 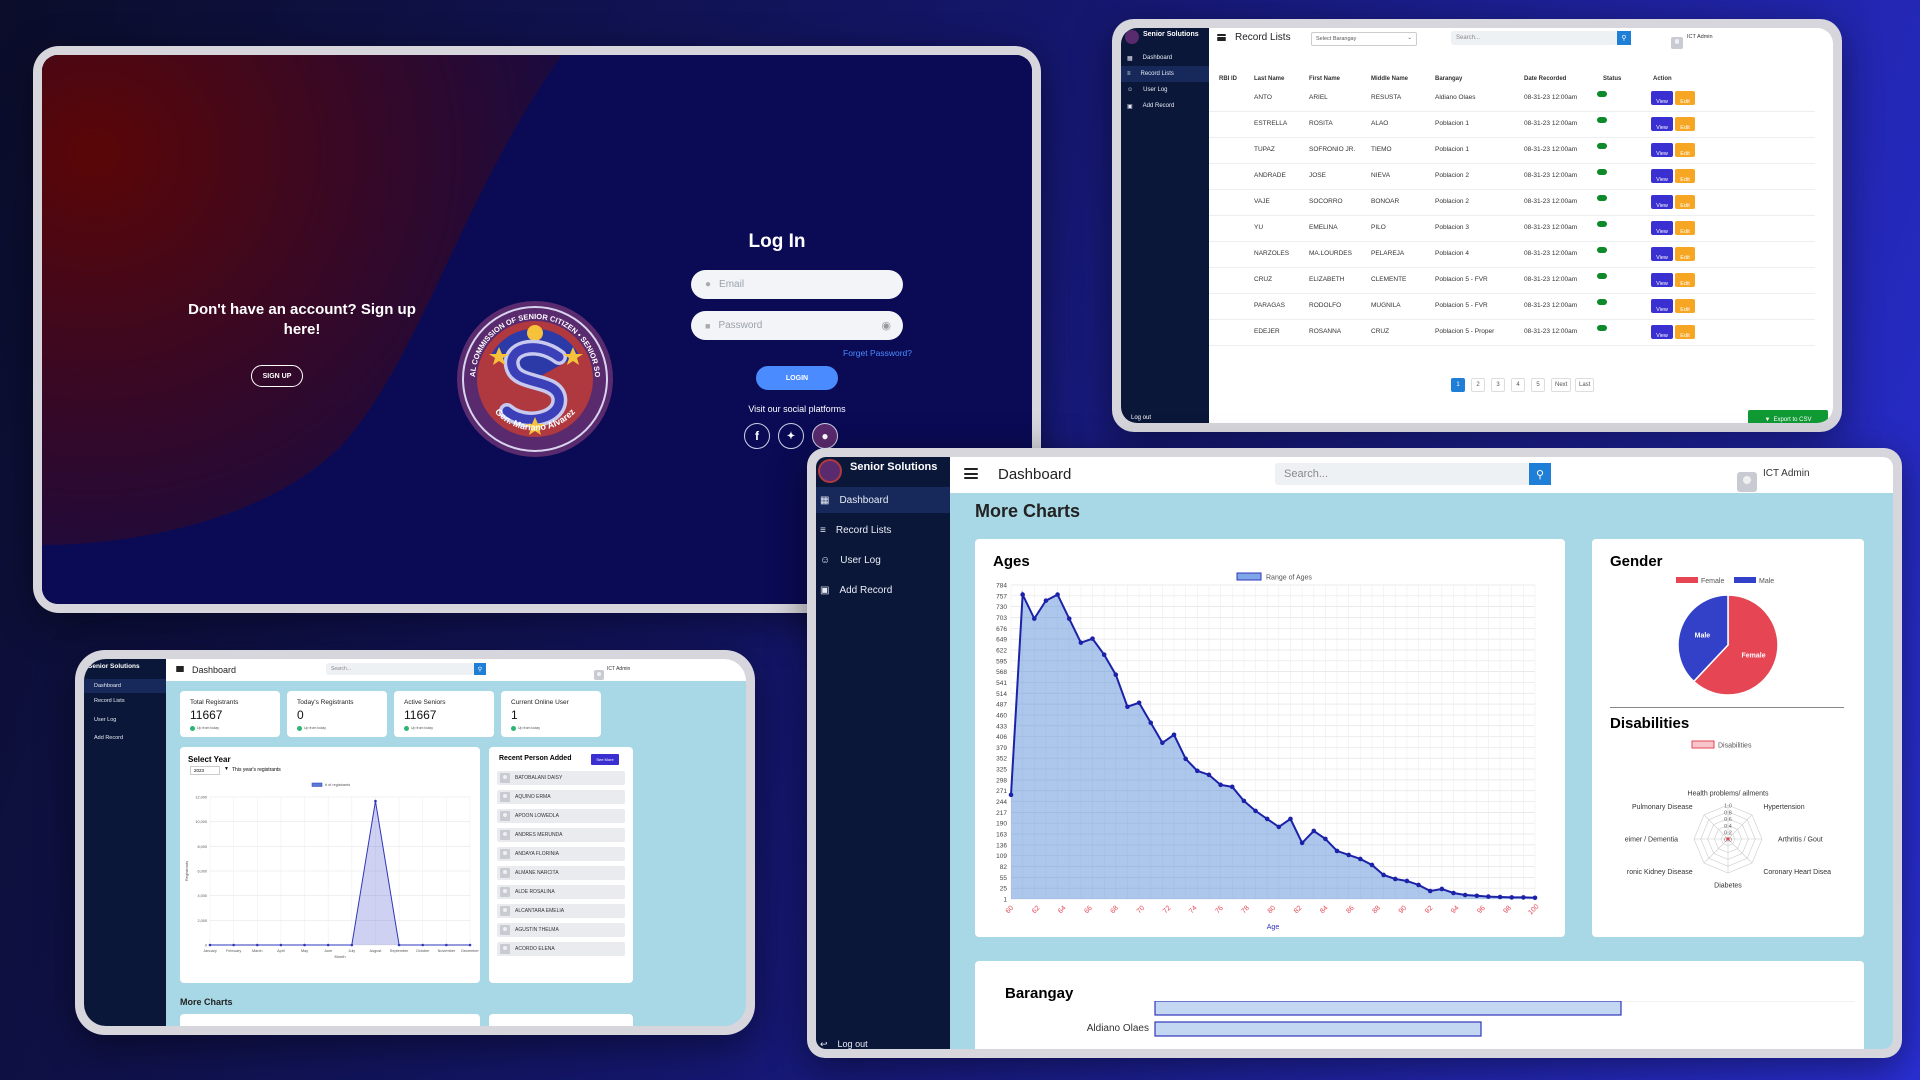 I want to click on page-label: 4, so click(x=1518, y=385).